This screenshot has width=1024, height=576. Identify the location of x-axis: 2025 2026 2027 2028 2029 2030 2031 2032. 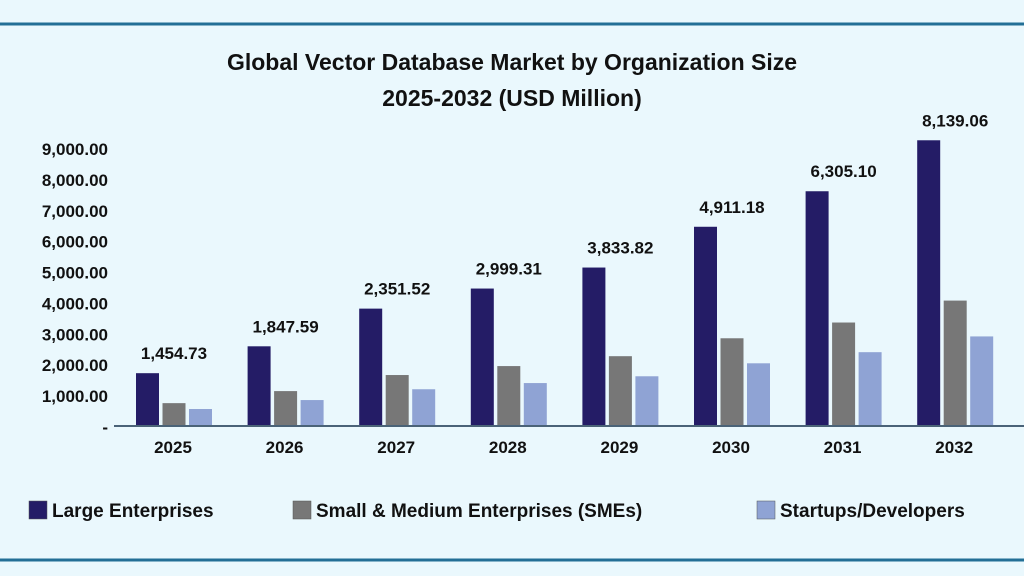
(563, 447).